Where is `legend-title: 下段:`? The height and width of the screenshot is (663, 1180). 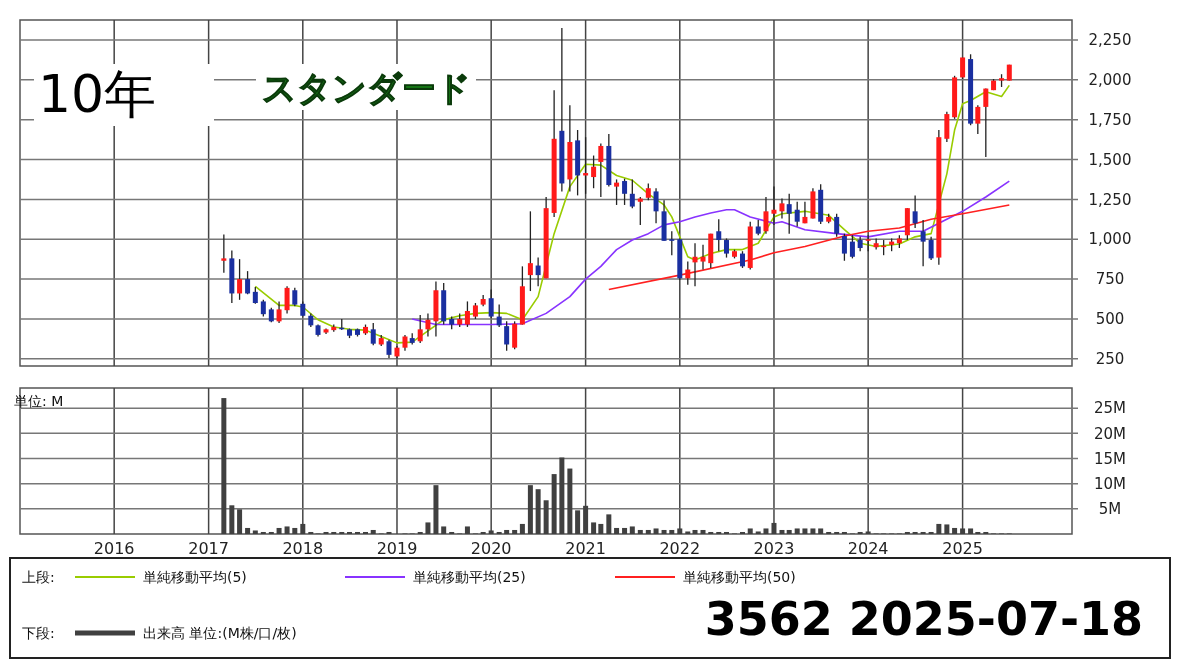 legend-title: 下段: is located at coordinates (38, 632).